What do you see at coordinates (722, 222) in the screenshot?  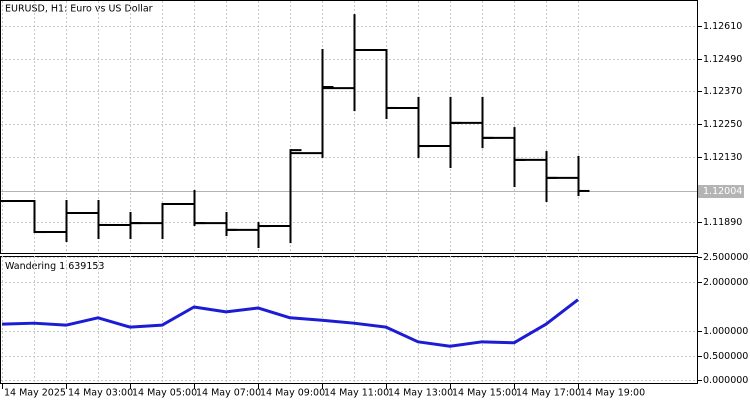 I see `y-tick-label: 1.11890` at bounding box center [722, 222].